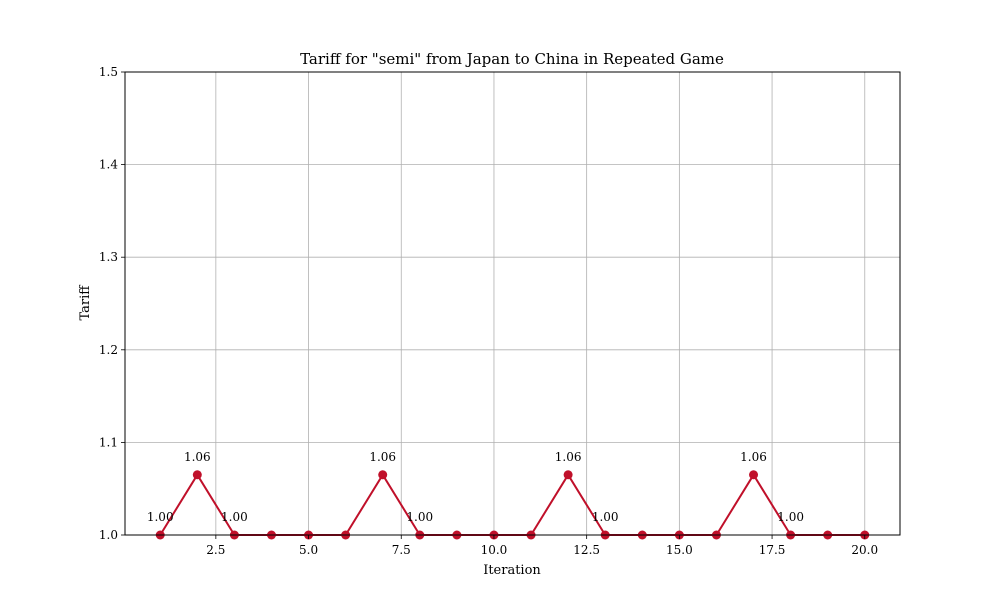 The image size is (1000, 600). I want to click on y-axis-label: Tariff, so click(85, 302).